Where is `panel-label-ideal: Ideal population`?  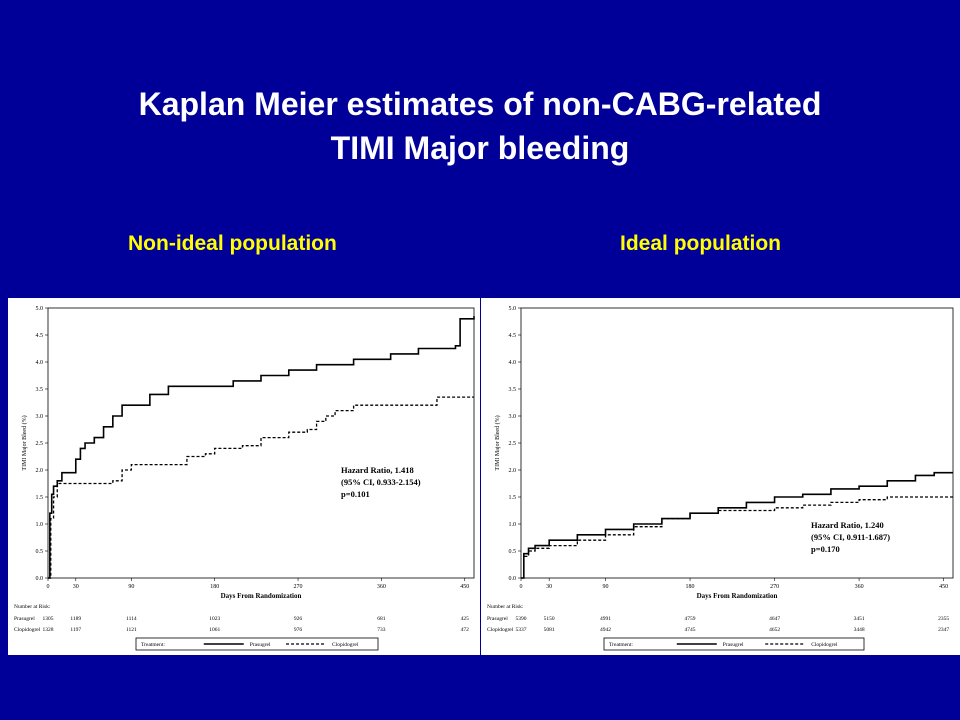
panel-label-ideal: Ideal population is located at coordinates (700, 243).